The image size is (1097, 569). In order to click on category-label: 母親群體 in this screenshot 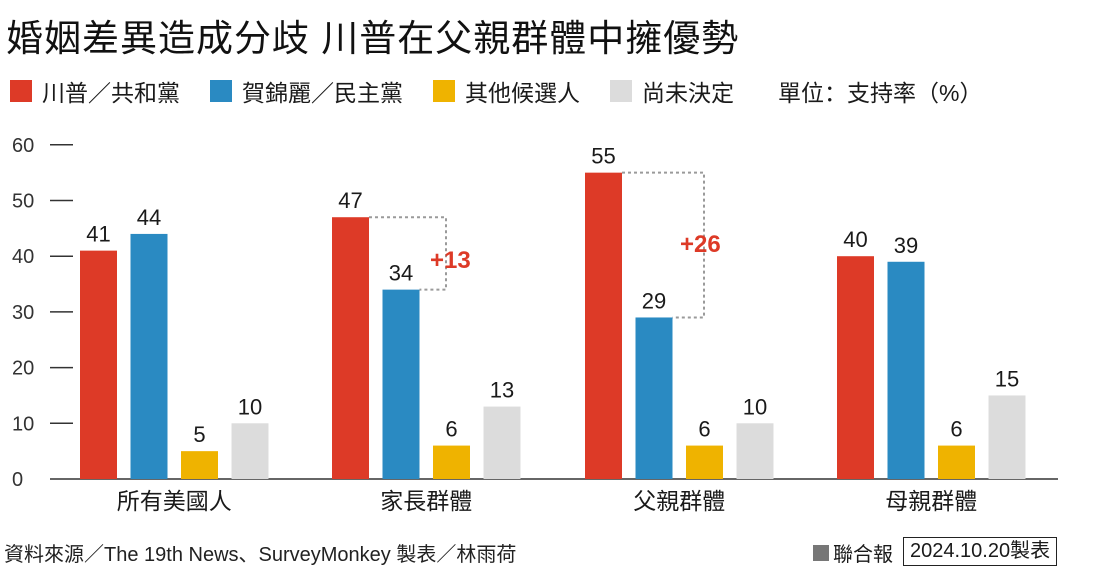, I will do `click(931, 501)`.